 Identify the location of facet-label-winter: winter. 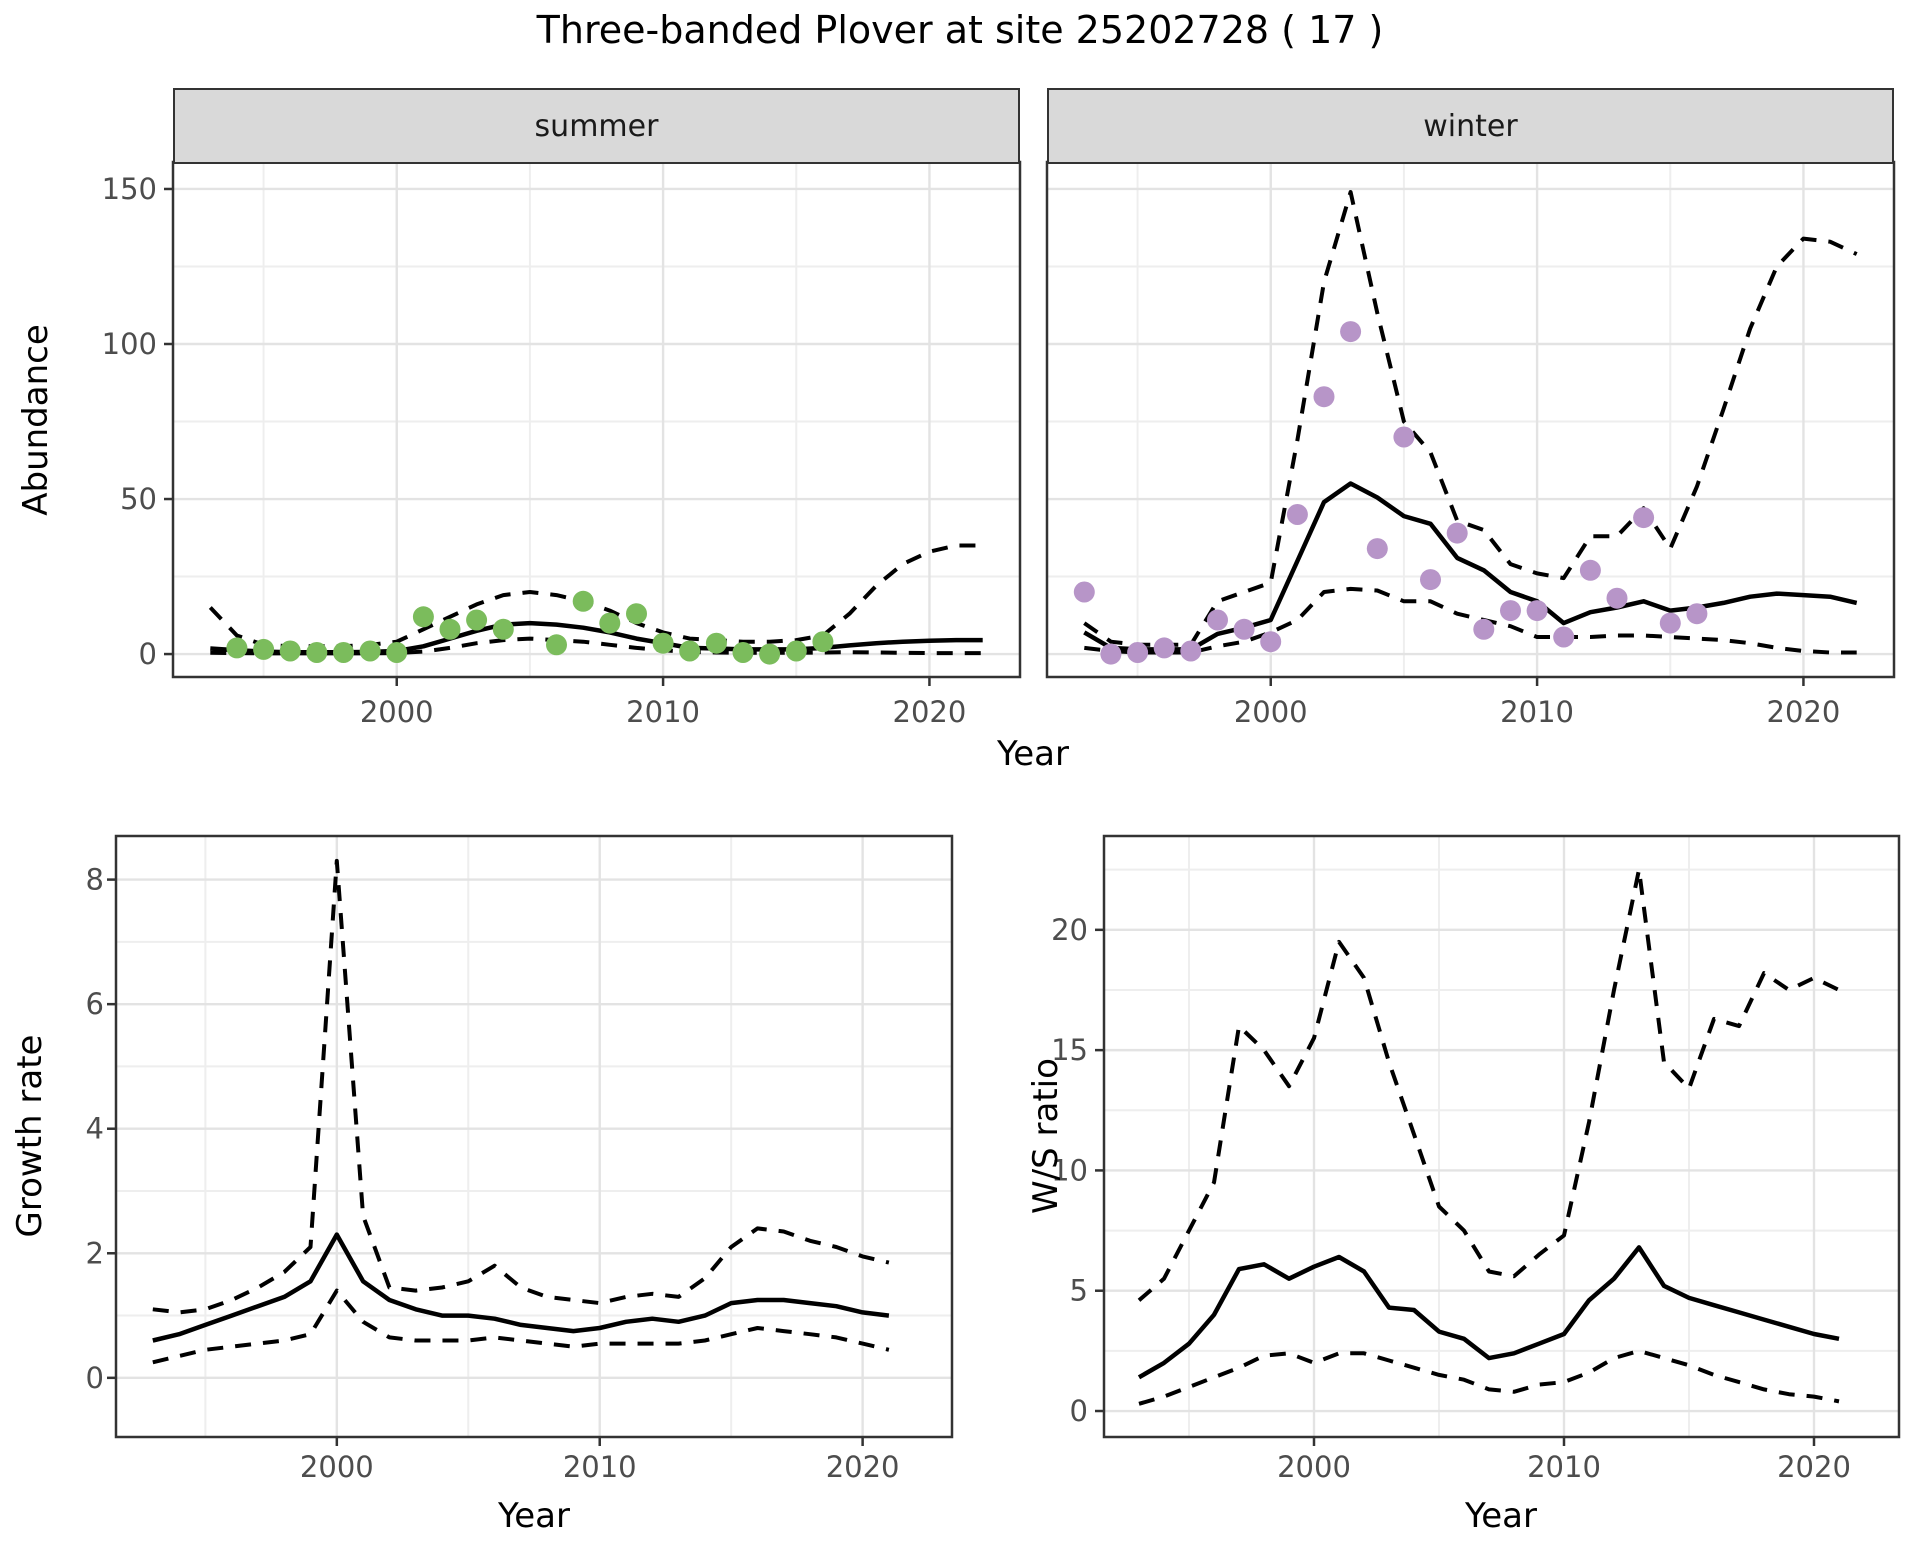
(1470, 126).